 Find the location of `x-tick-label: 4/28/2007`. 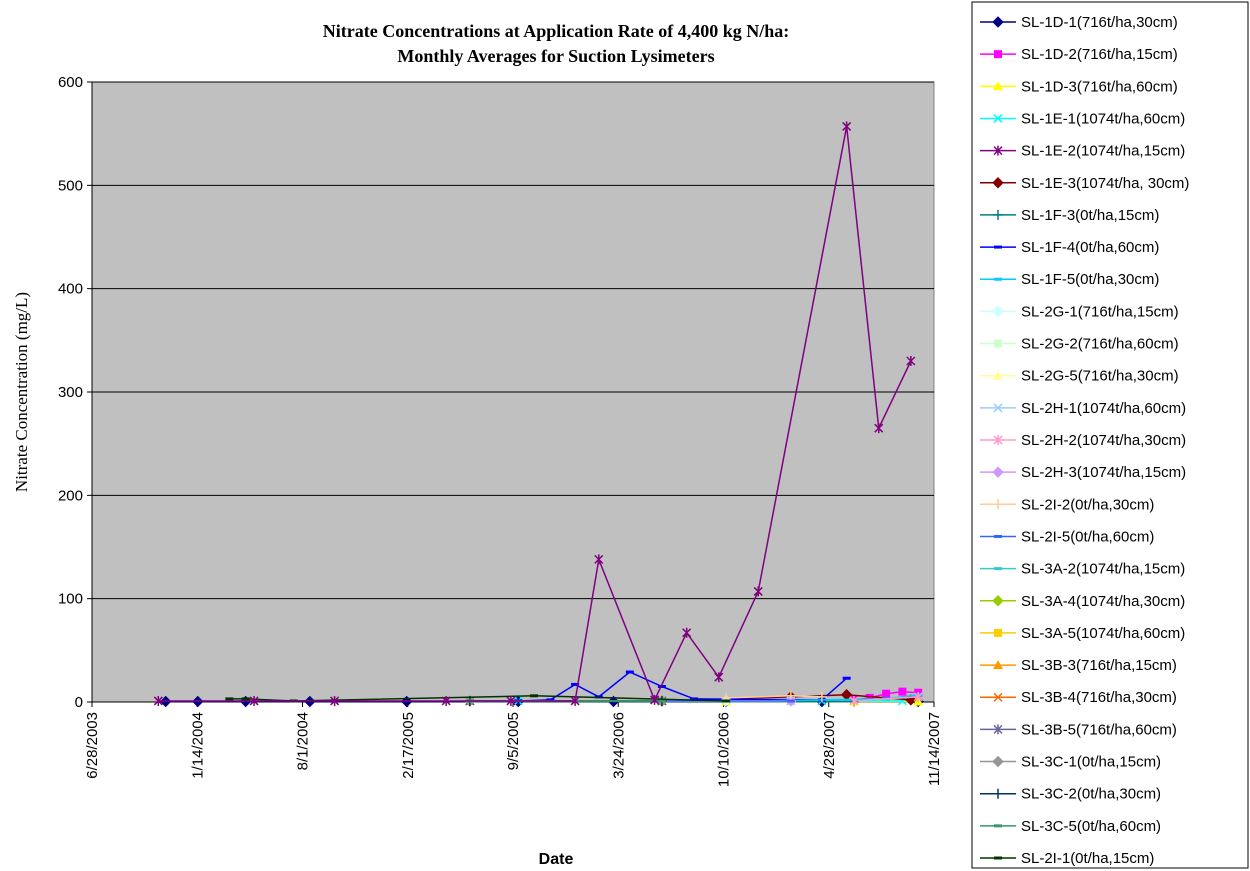

x-tick-label: 4/28/2007 is located at coordinates (829, 745).